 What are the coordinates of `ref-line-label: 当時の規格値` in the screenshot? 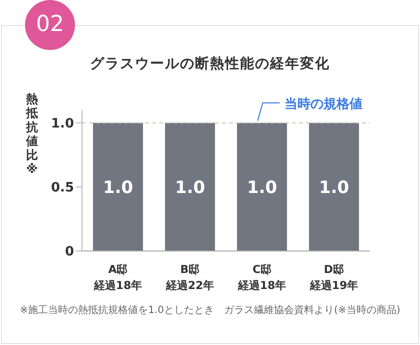 It's located at (323, 104).